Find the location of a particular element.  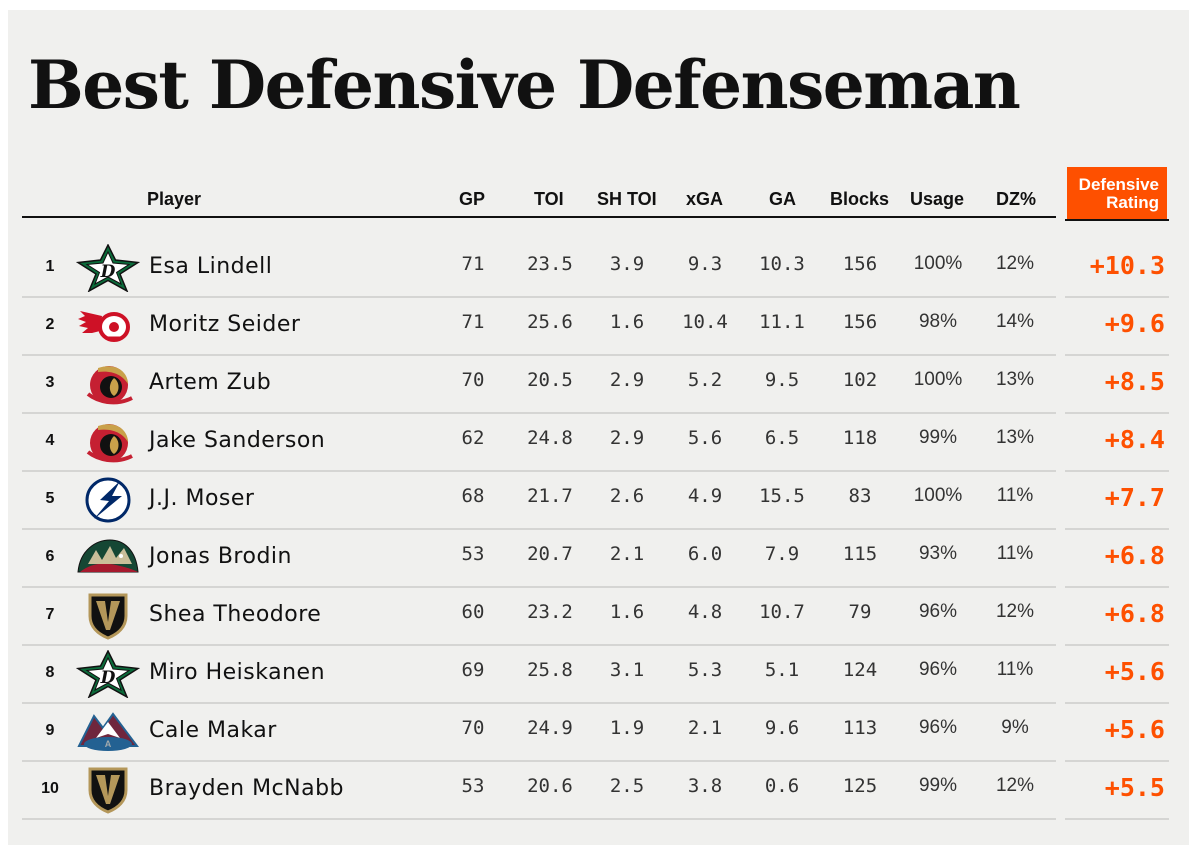

xga-cell: 9.3 is located at coordinates (705, 264).